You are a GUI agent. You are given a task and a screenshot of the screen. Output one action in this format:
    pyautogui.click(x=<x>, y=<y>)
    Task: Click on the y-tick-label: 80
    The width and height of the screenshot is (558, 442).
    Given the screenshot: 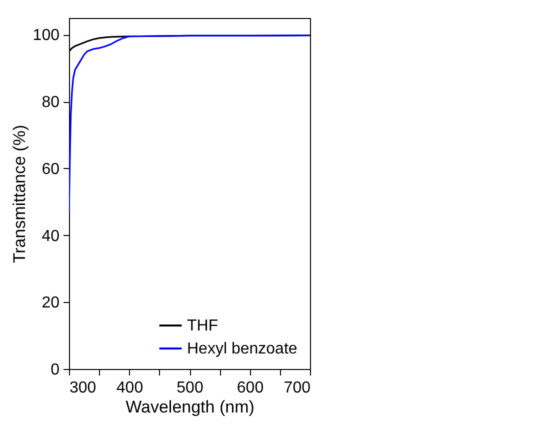 What is the action you would take?
    pyautogui.click(x=51, y=103)
    